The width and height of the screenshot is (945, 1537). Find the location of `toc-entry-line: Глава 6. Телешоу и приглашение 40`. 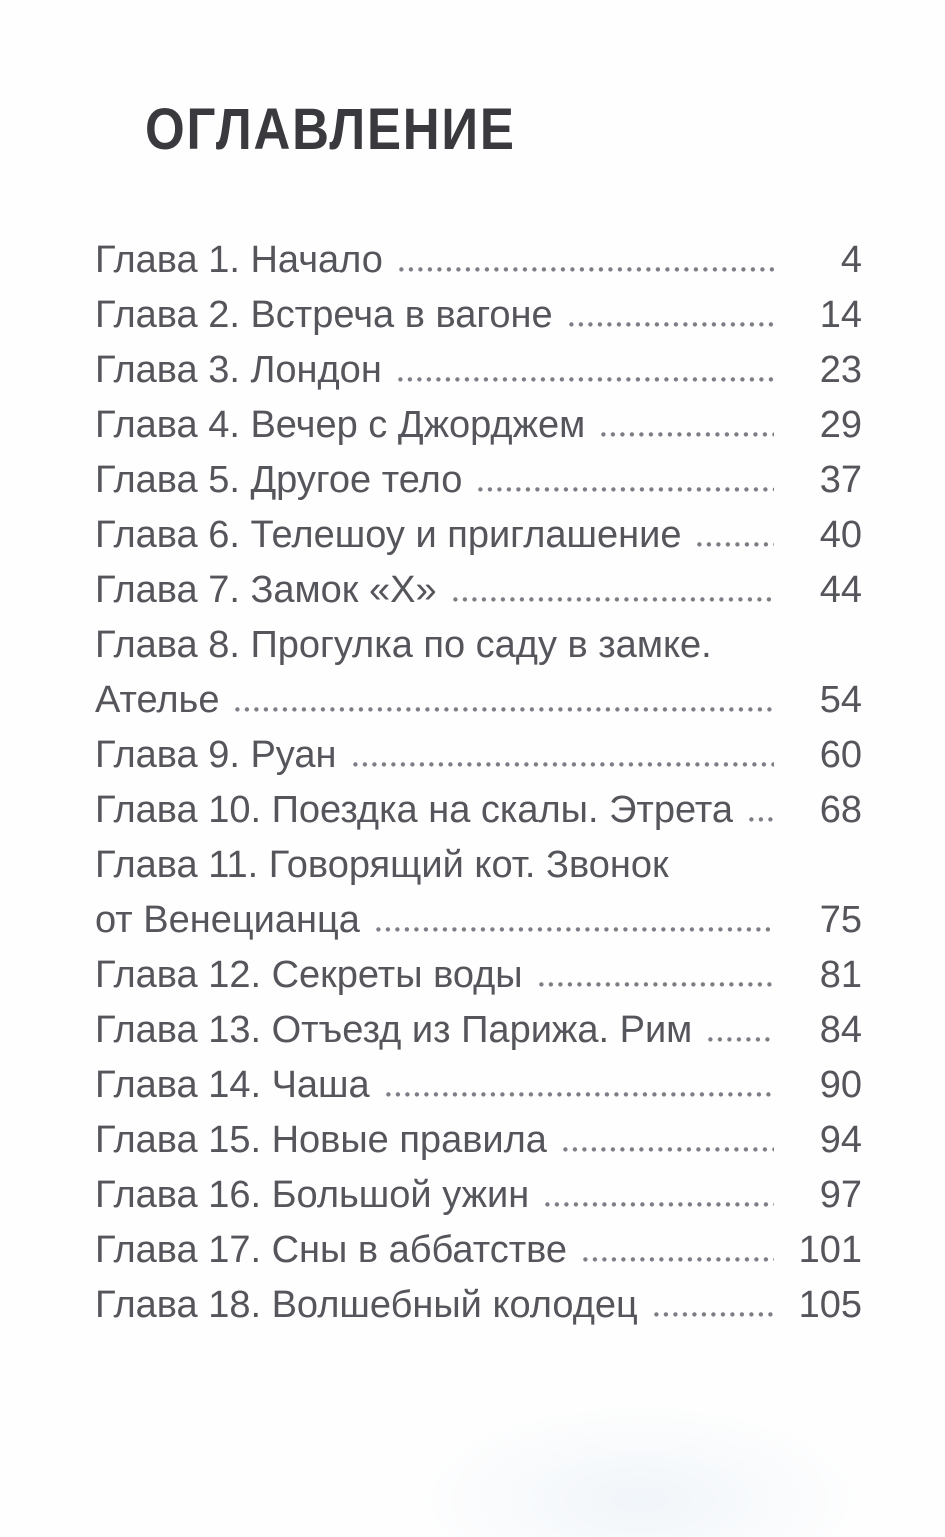

toc-entry-line: Глава 6. Телешоу и приглашение 40 is located at coordinates (478, 535).